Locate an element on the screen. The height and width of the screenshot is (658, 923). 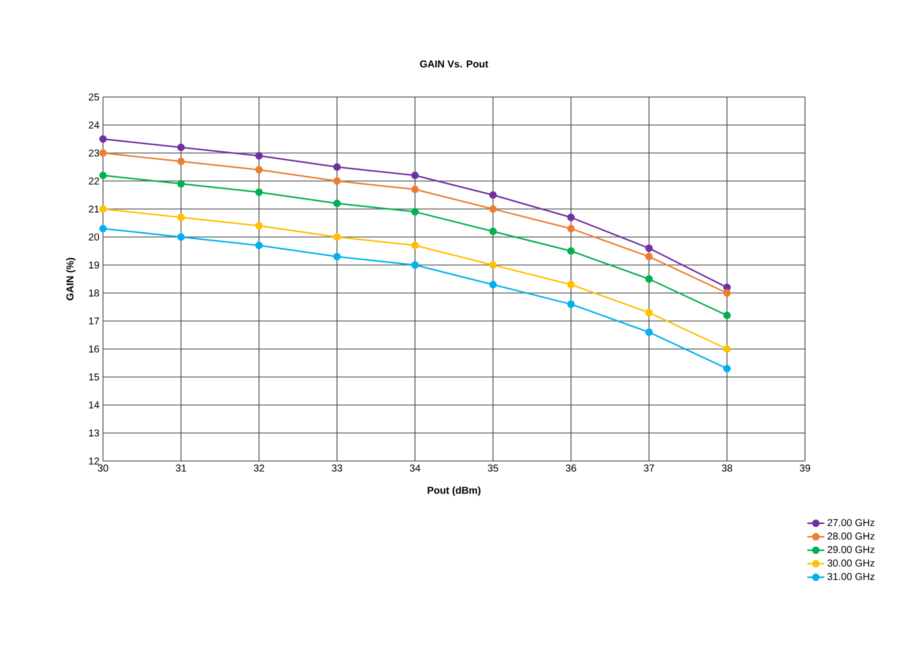
y-tick-label: 19 is located at coordinates (94, 265).